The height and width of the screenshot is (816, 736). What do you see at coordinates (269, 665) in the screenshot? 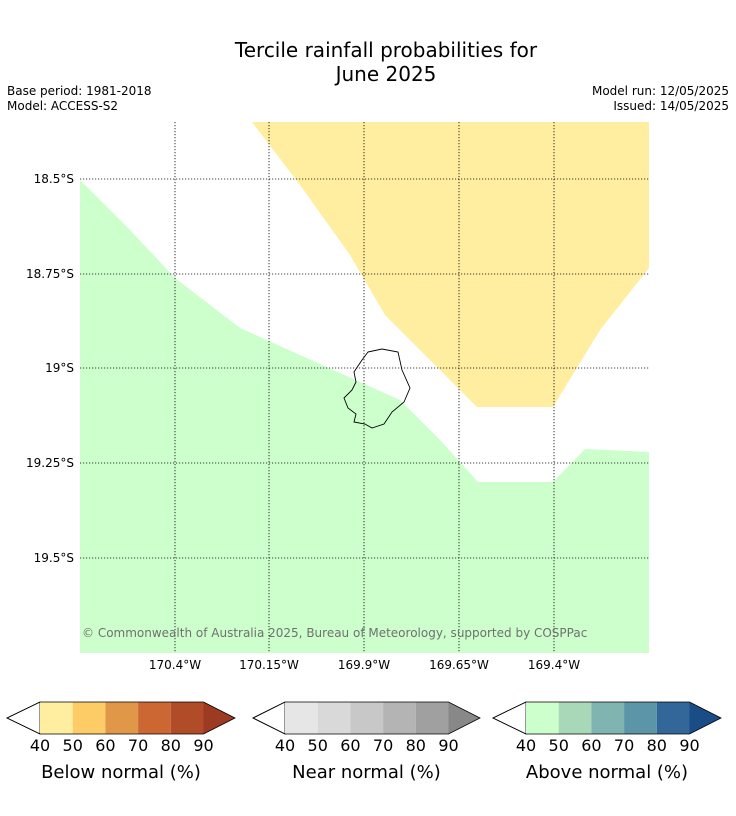
I see `lon-label: 170.15°W` at bounding box center [269, 665].